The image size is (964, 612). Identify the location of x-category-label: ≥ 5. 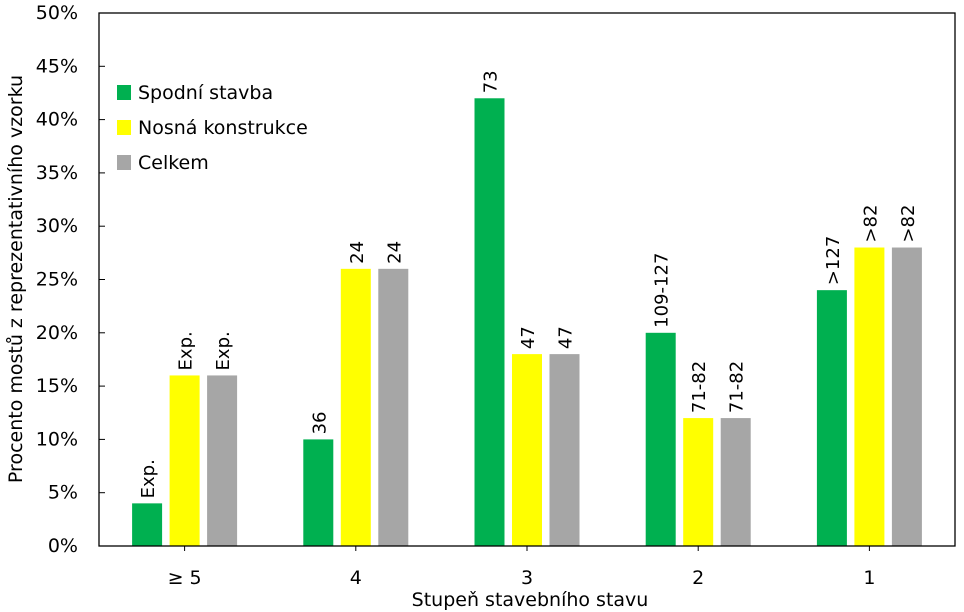
(185, 578).